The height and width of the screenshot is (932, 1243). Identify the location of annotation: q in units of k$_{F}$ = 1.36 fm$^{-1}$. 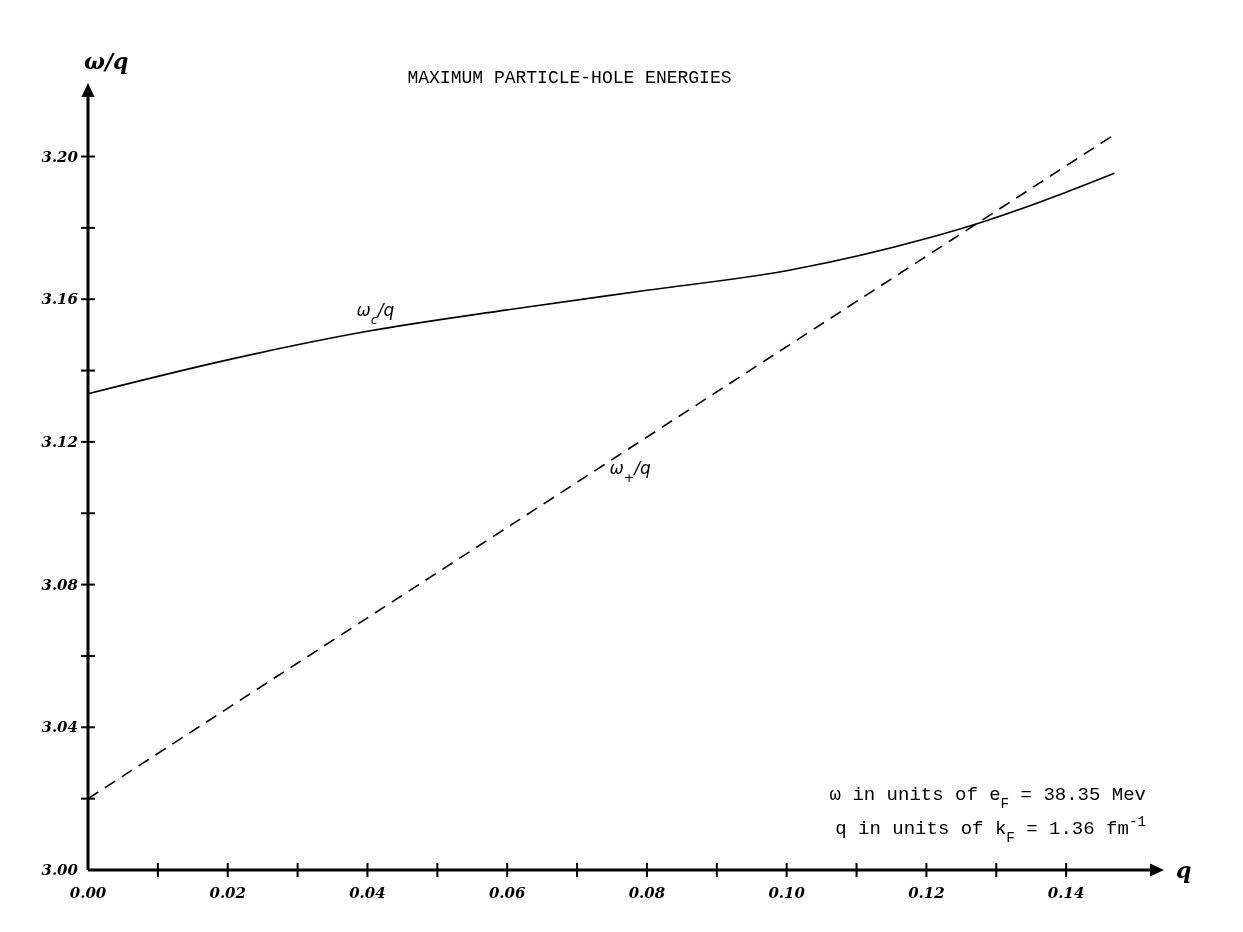
(990, 830).